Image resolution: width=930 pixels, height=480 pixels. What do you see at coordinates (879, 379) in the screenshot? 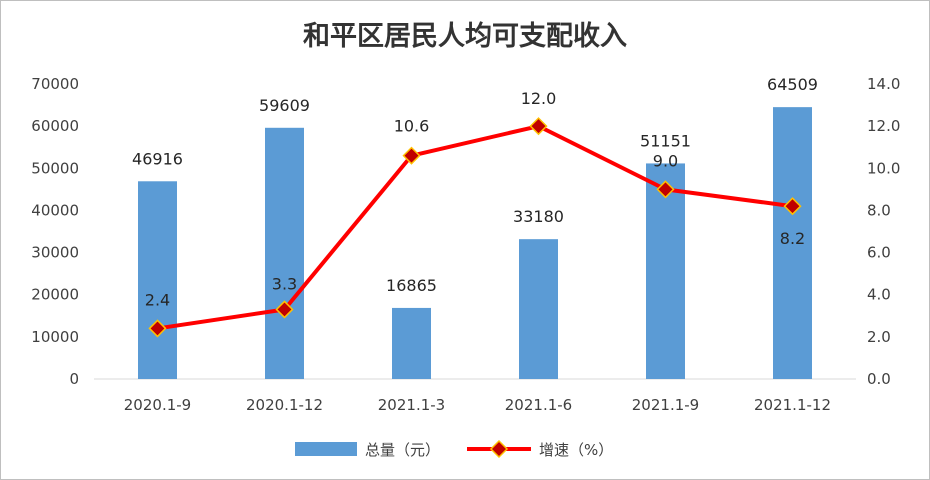
I see `y-right-tick-label: 0.0` at bounding box center [879, 379].